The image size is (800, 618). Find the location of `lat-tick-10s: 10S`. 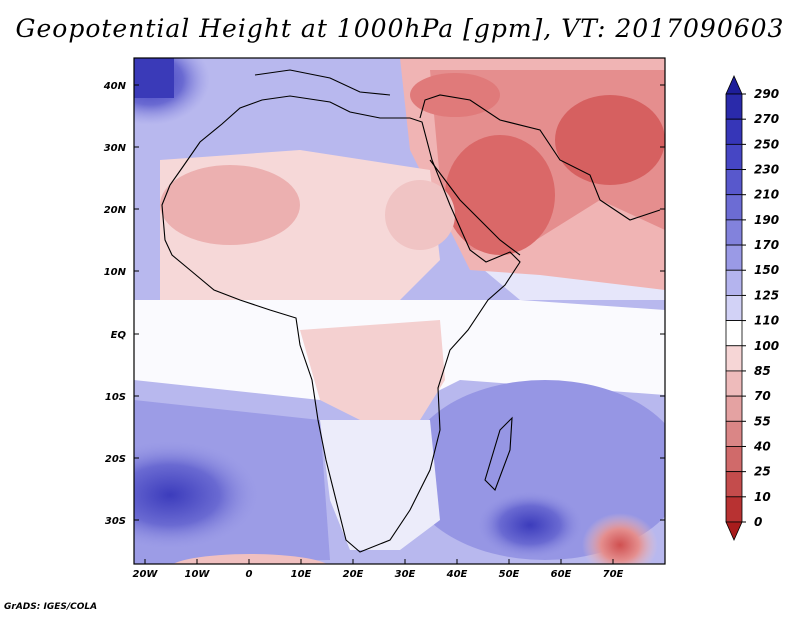

lat-tick-10s: 10S is located at coordinates (385, 397).